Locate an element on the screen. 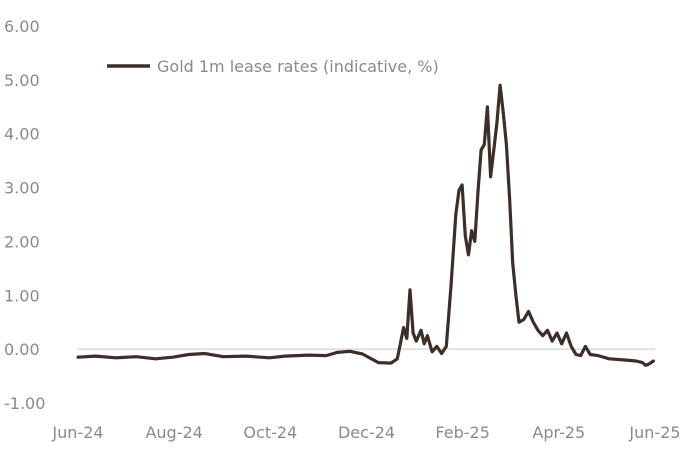  y-tick-label: 1.00 is located at coordinates (22, 295).